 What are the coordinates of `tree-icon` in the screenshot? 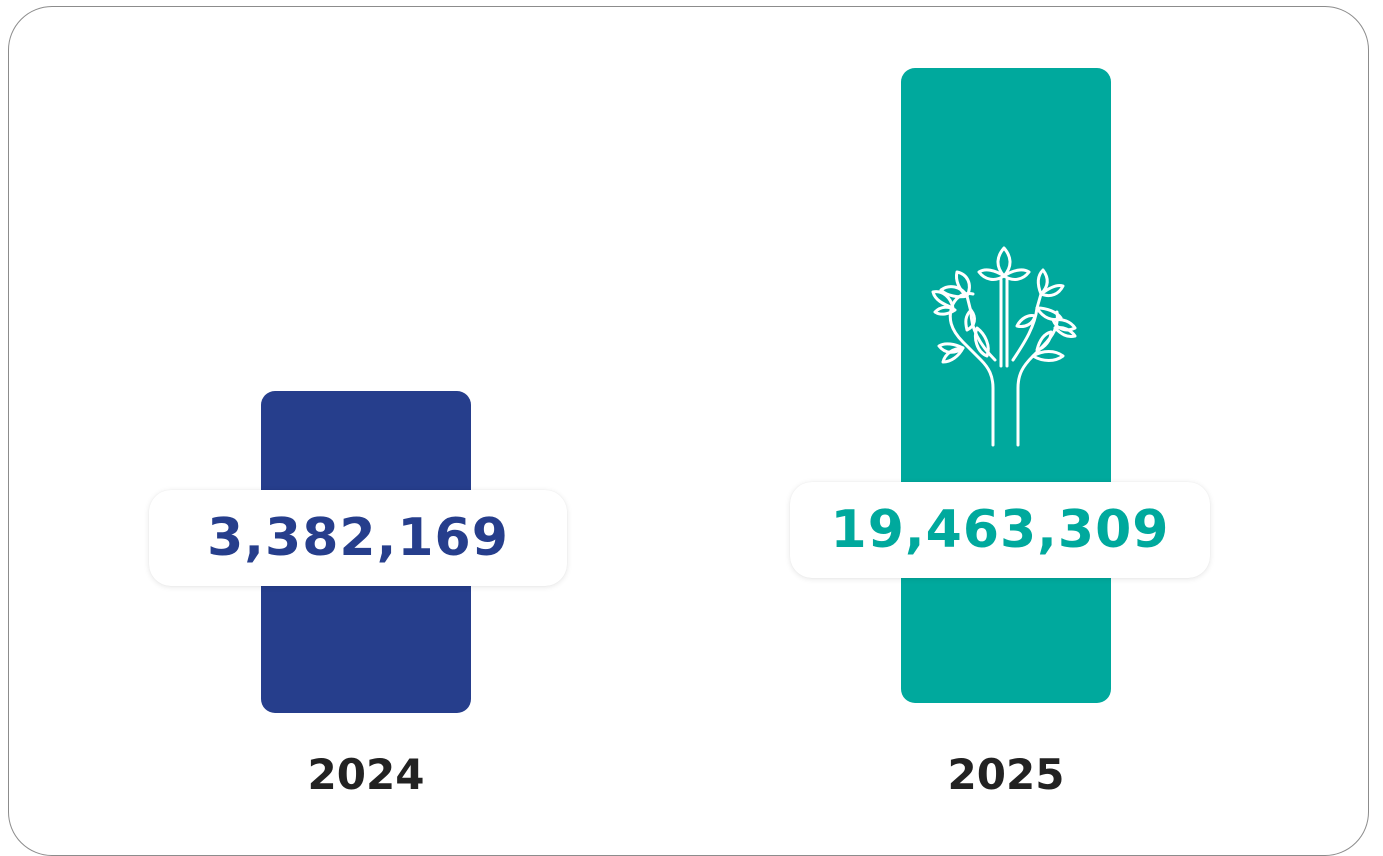 It's located at (1004, 346).